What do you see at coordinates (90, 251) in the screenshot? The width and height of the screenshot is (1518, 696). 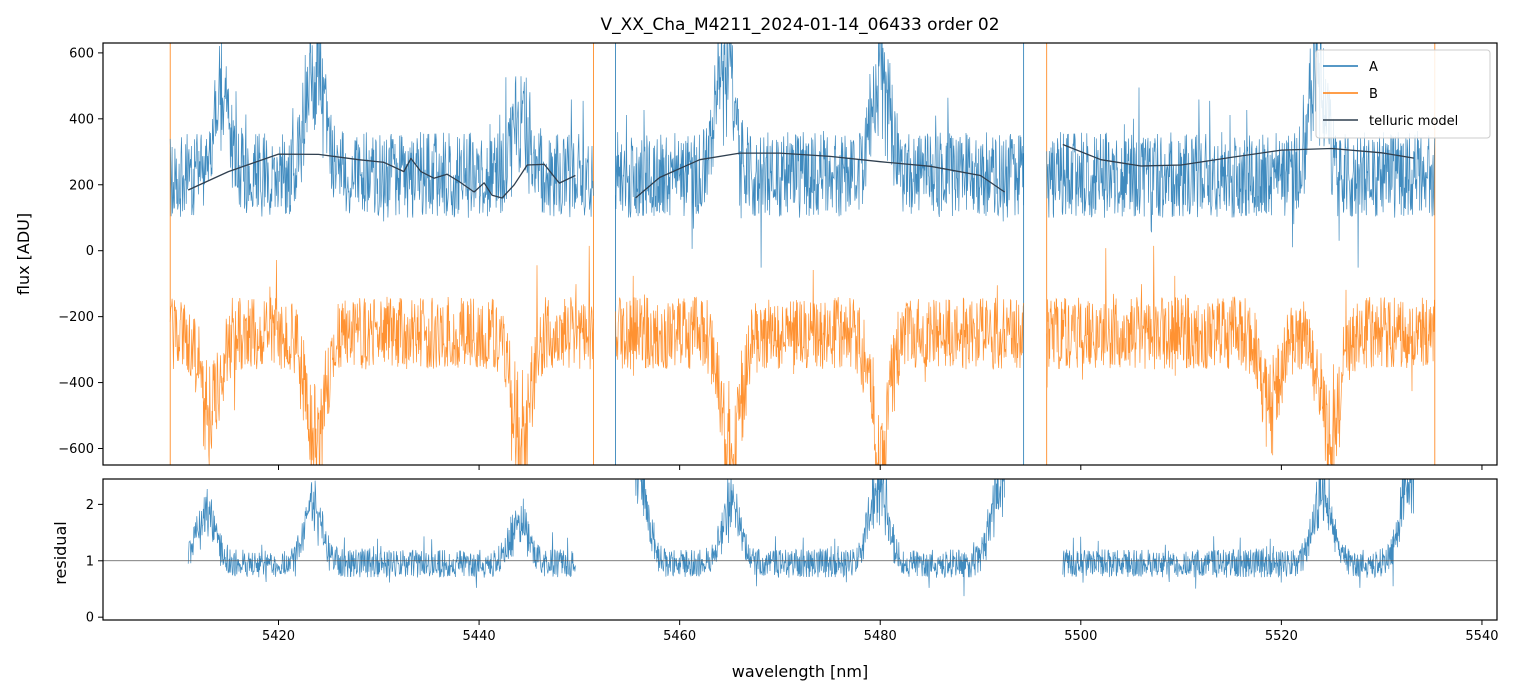 I see `top-y-tick-label-3: 0` at bounding box center [90, 251].